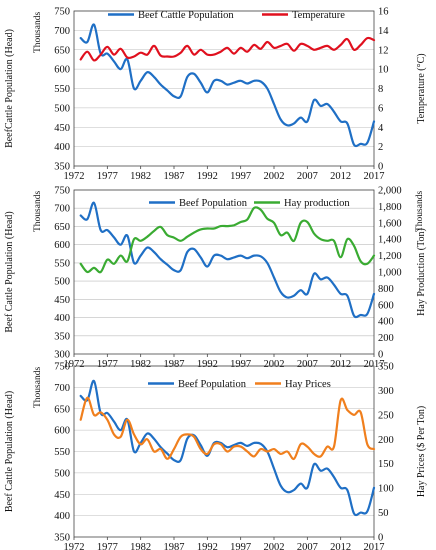 The image size is (436, 550). I want to click on y2-tick-label: 600, so click(386, 305).